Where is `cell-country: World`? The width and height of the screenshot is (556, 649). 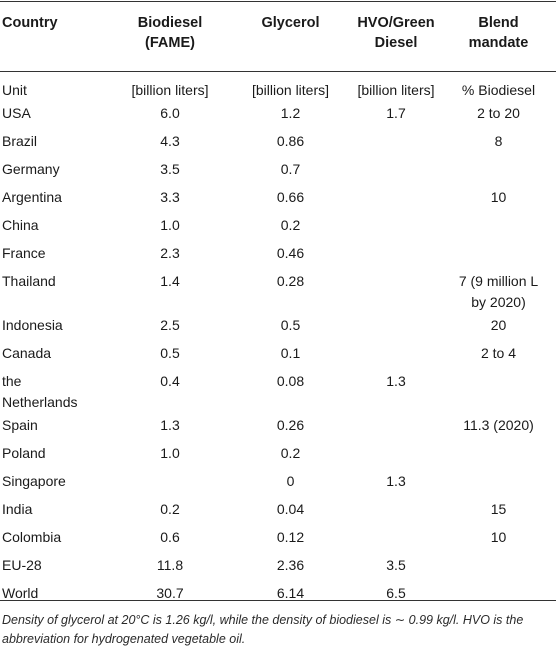
cell-country: World is located at coordinates (20, 593).